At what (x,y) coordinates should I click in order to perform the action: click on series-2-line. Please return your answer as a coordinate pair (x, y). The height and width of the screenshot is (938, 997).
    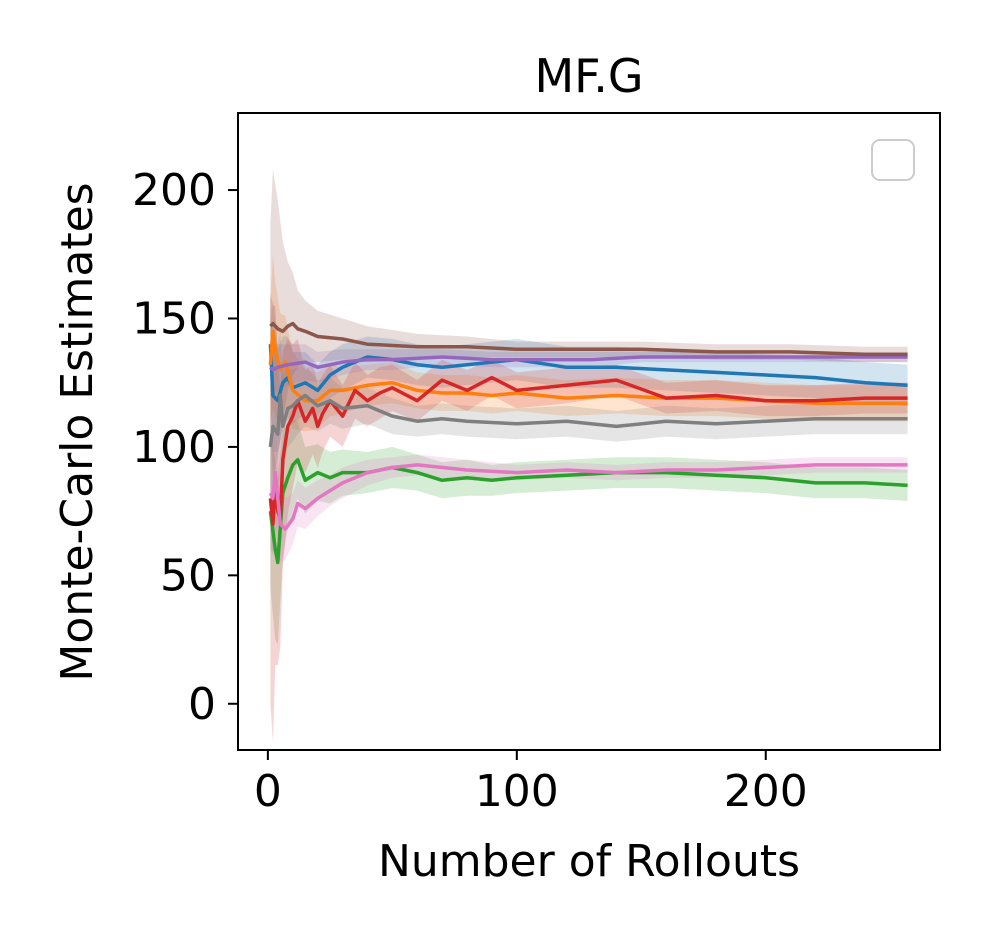
    Looking at the image, I should click on (588, 367).